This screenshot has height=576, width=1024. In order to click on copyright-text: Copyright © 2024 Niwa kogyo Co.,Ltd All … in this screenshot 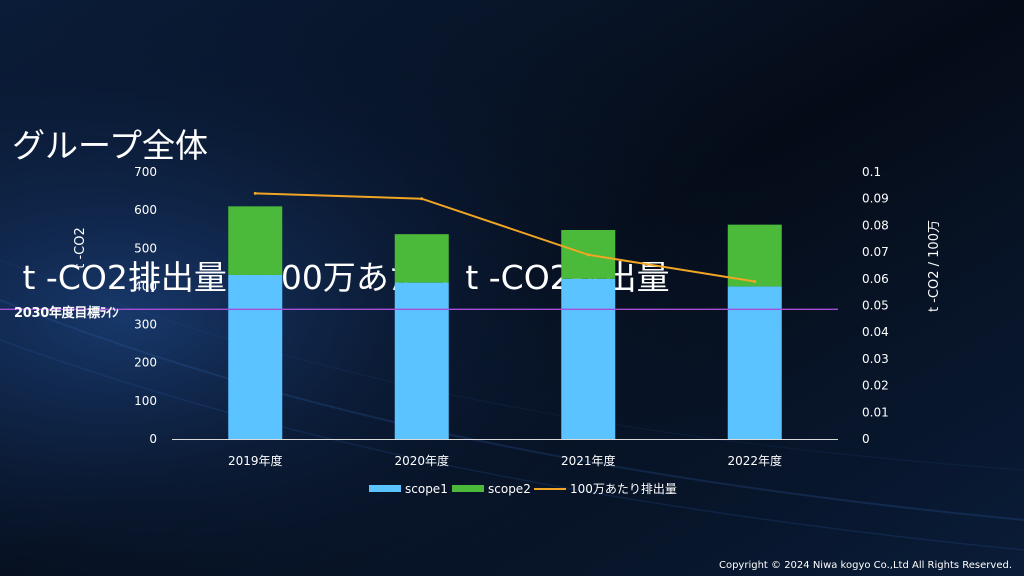, I will do `click(865, 565)`.